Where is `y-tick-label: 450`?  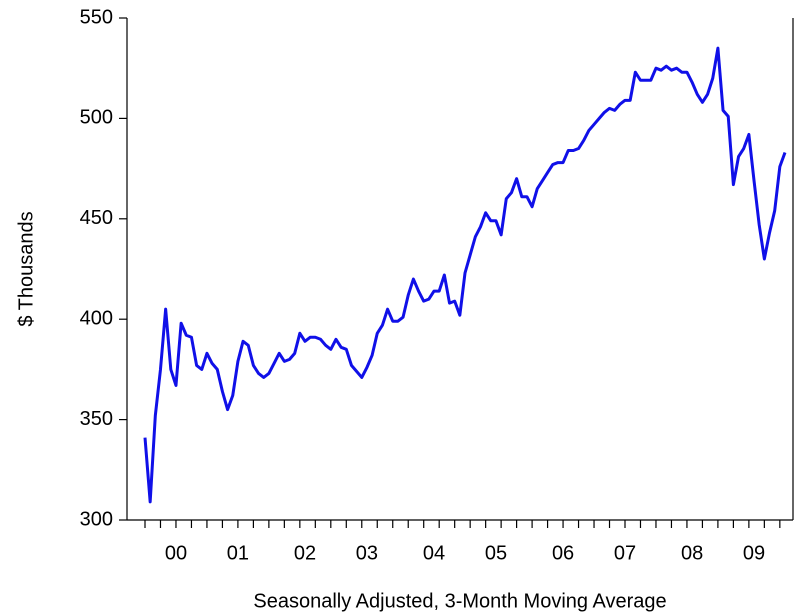
y-tick-label: 450 is located at coordinates (96, 218).